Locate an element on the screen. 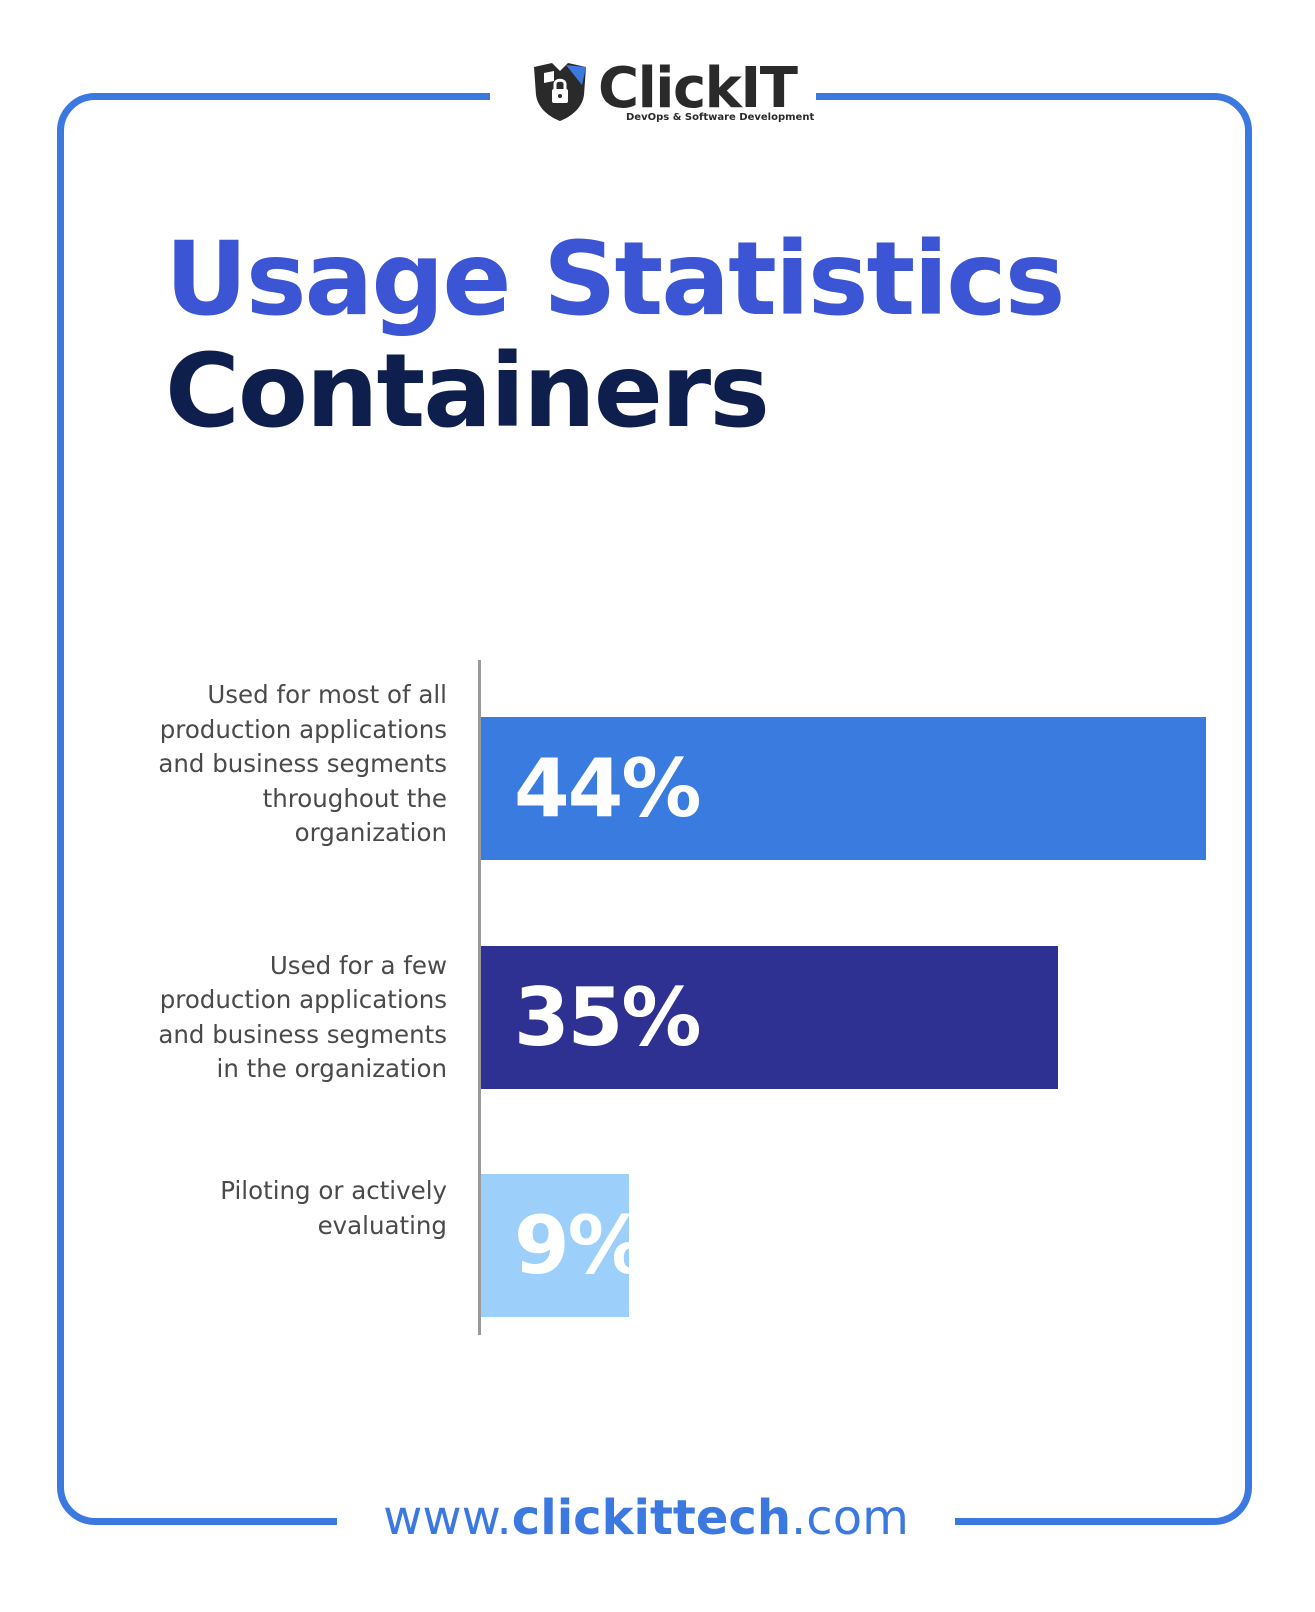 Image resolution: width=1315 pixels, height=1612 pixels. category-label-line: throughout the is located at coordinates (354, 798).